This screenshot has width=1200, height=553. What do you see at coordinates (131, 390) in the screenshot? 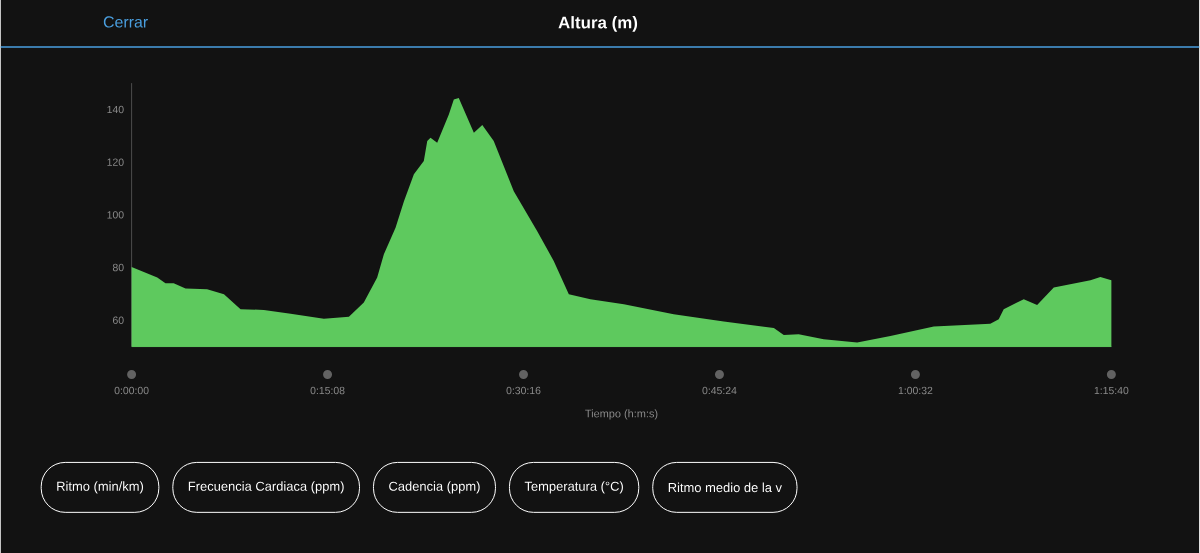
I see `x-tick-label: 0:00:00` at bounding box center [131, 390].